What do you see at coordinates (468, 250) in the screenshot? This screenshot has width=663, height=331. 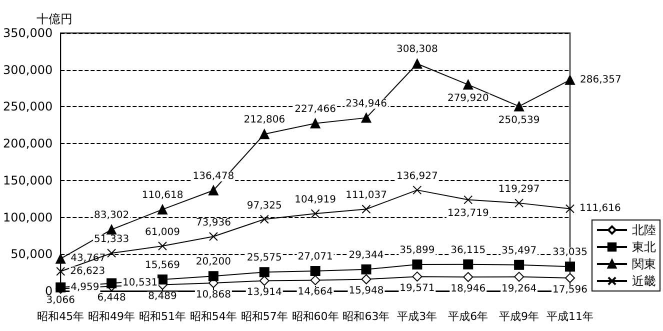 I see `data-label: 36,115` at bounding box center [468, 250].